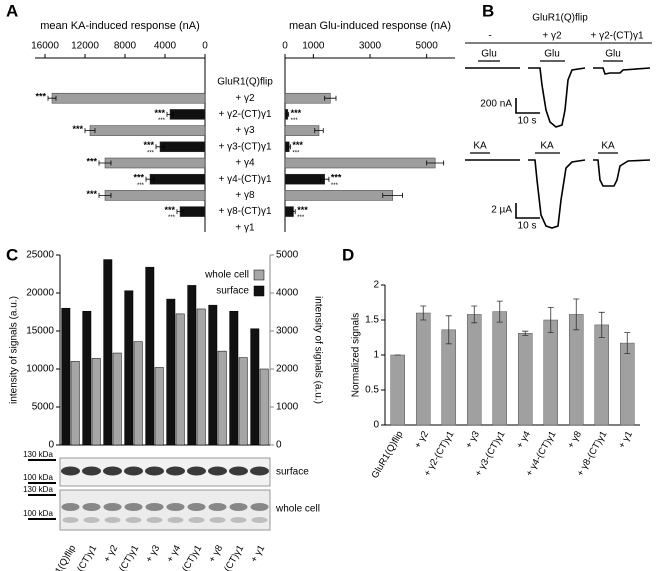 The image size is (656, 571). Describe the element at coordinates (348, 254) in the screenshot. I see `panel-label: D` at that location.